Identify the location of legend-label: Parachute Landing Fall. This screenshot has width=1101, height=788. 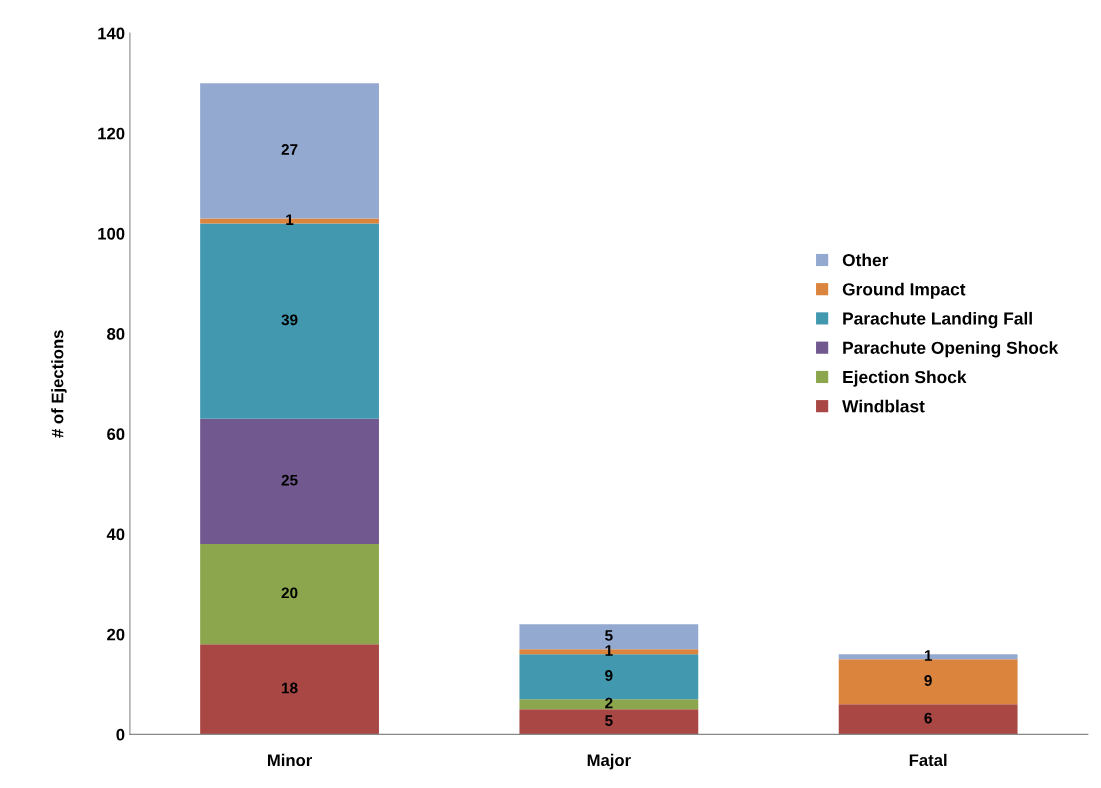
(937, 320).